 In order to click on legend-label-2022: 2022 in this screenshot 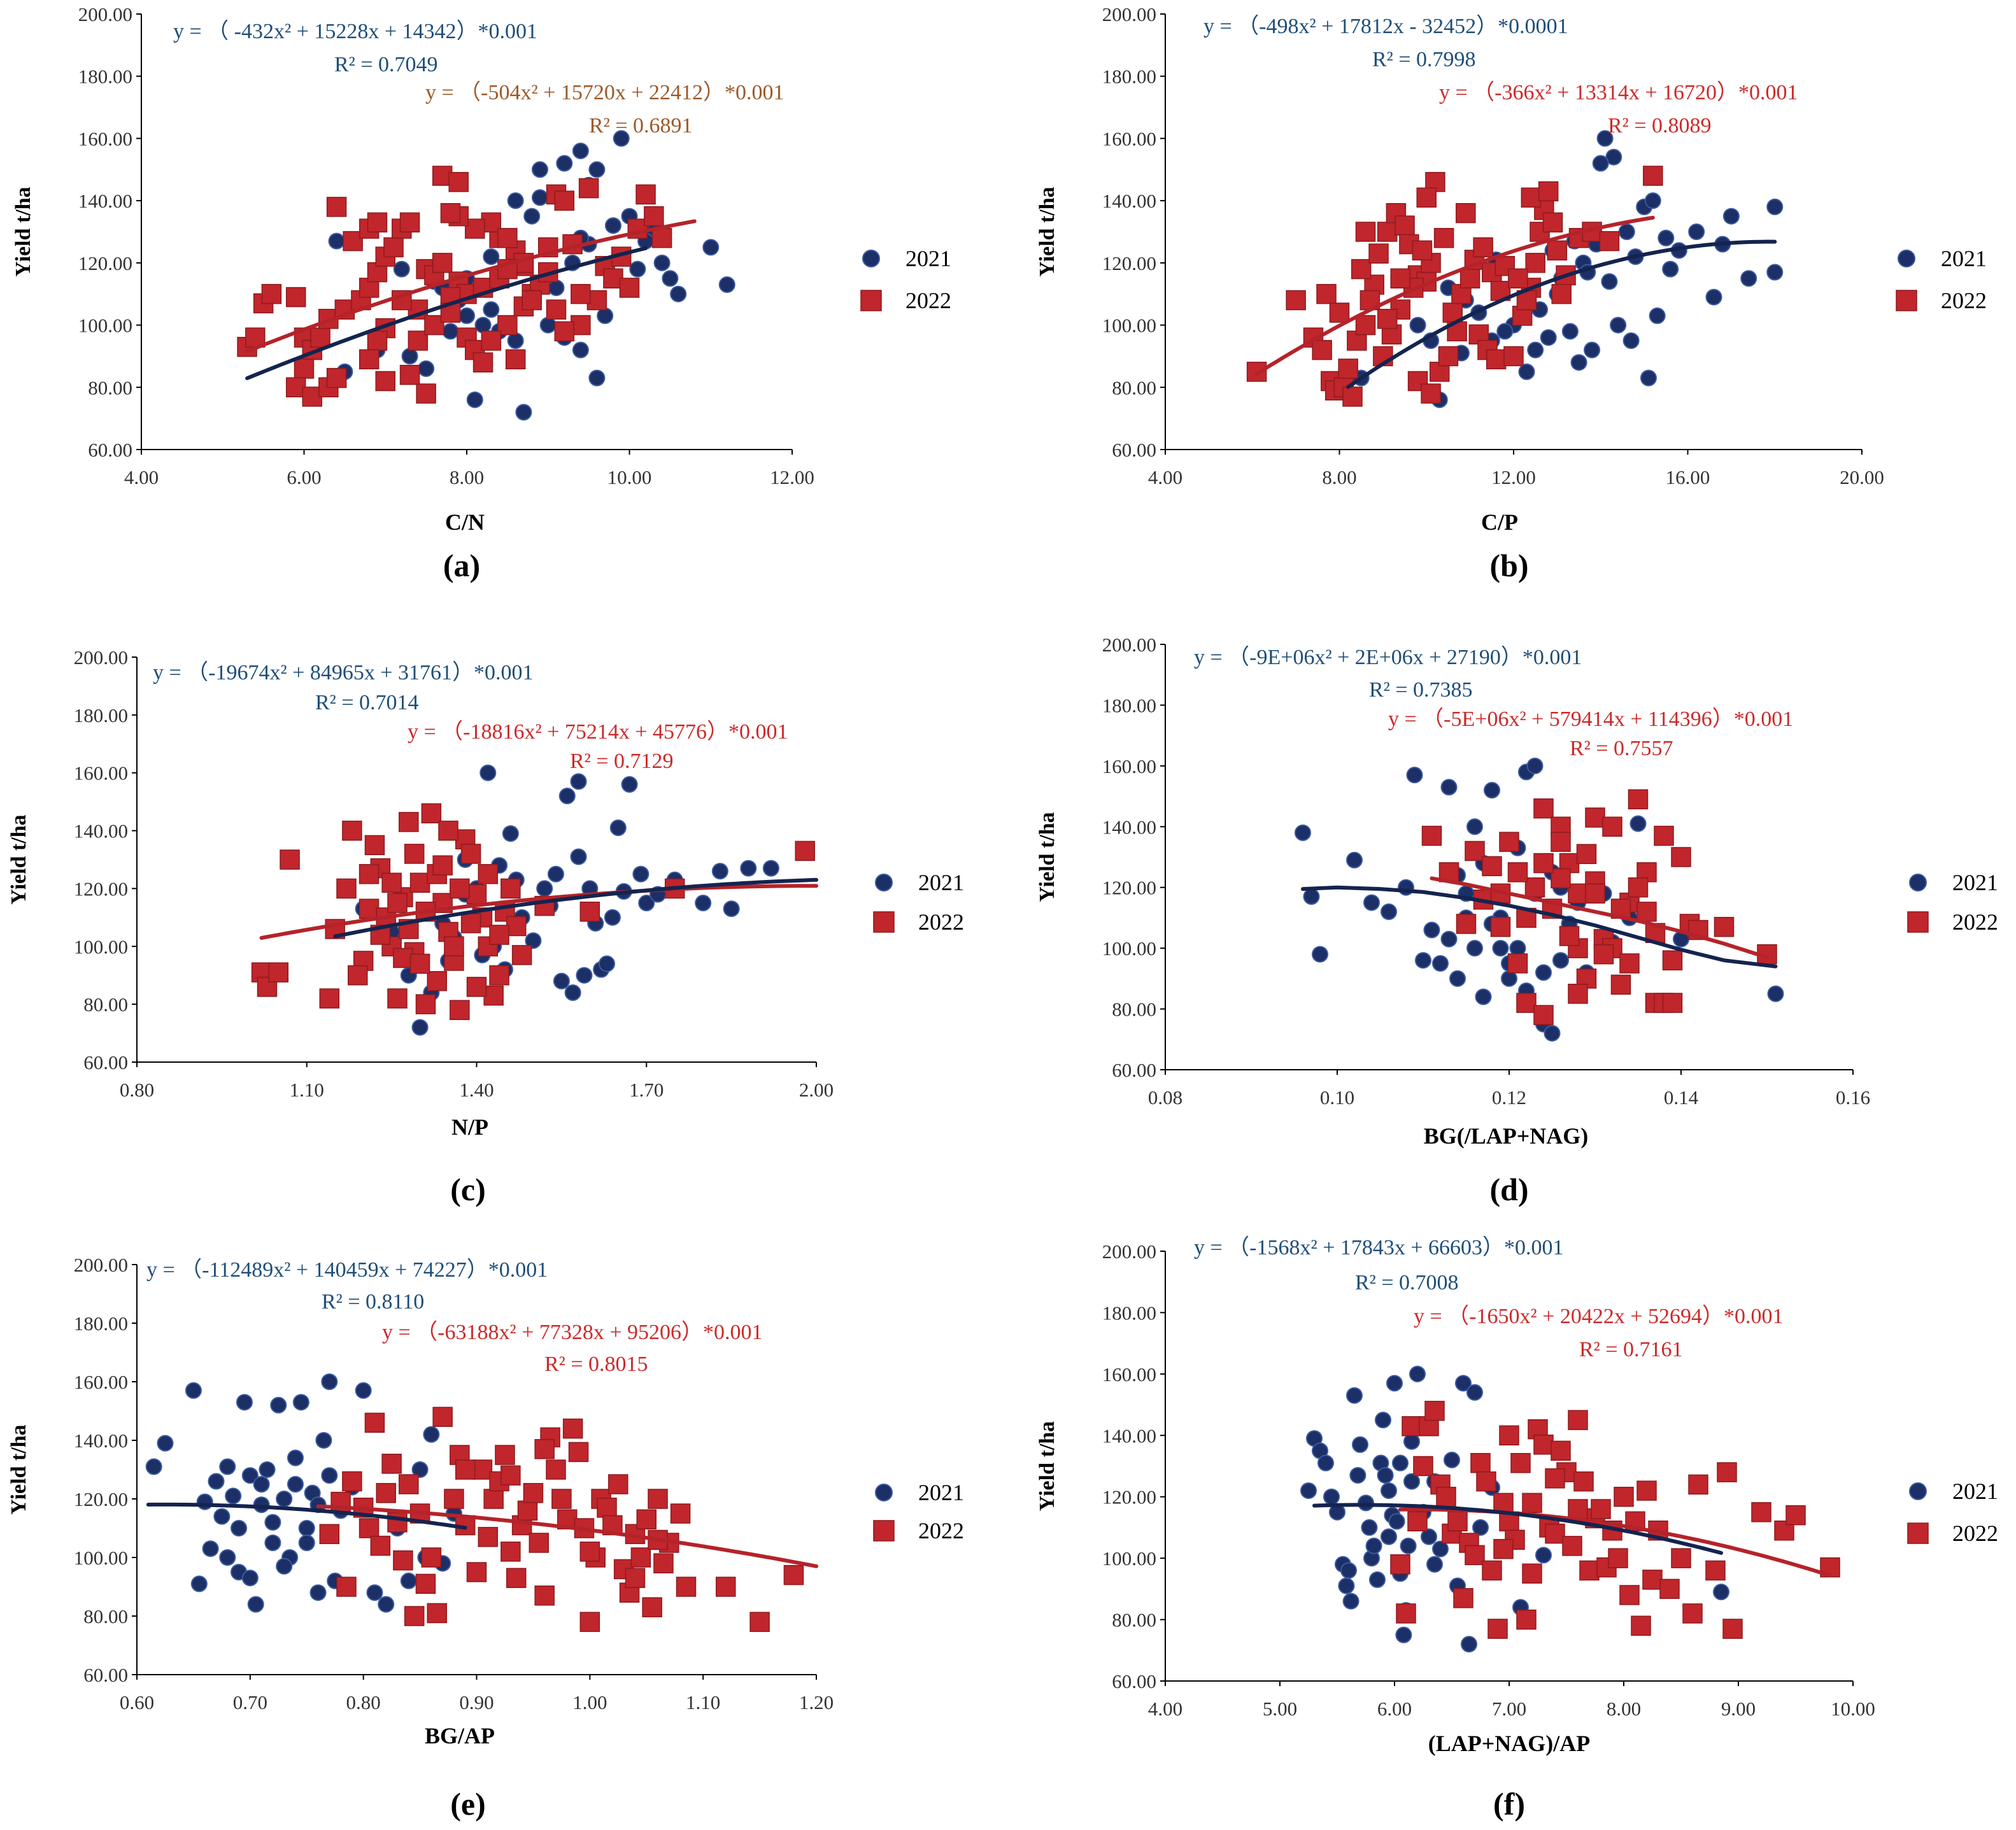, I will do `click(928, 300)`.